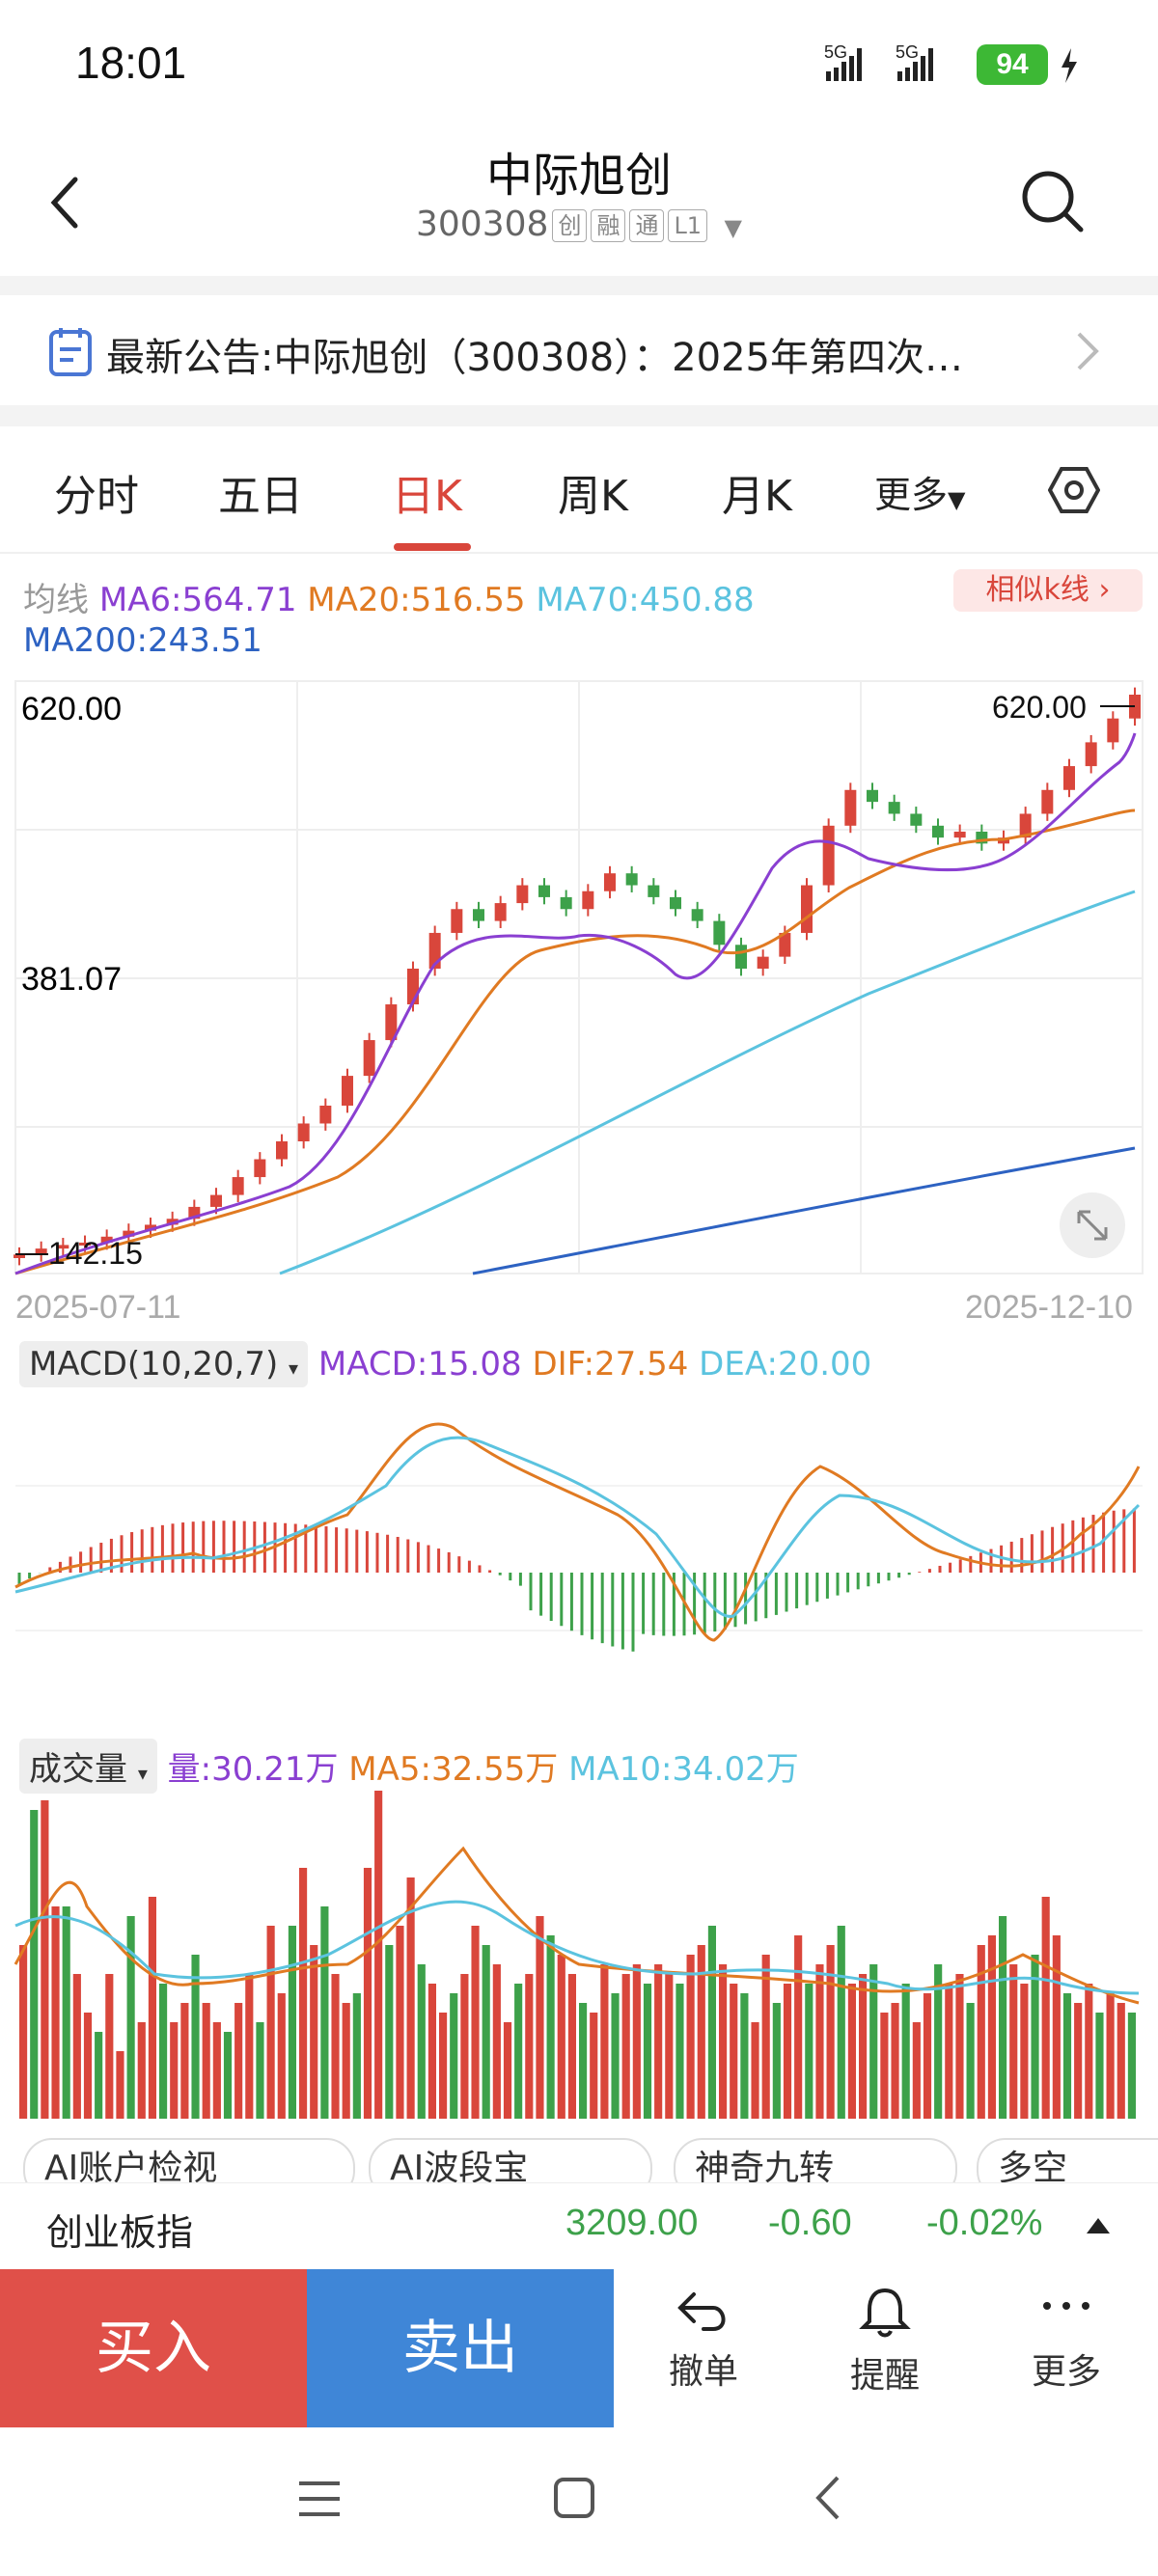 This screenshot has width=1158, height=2576. I want to click on notice-icon, so click(70, 352).